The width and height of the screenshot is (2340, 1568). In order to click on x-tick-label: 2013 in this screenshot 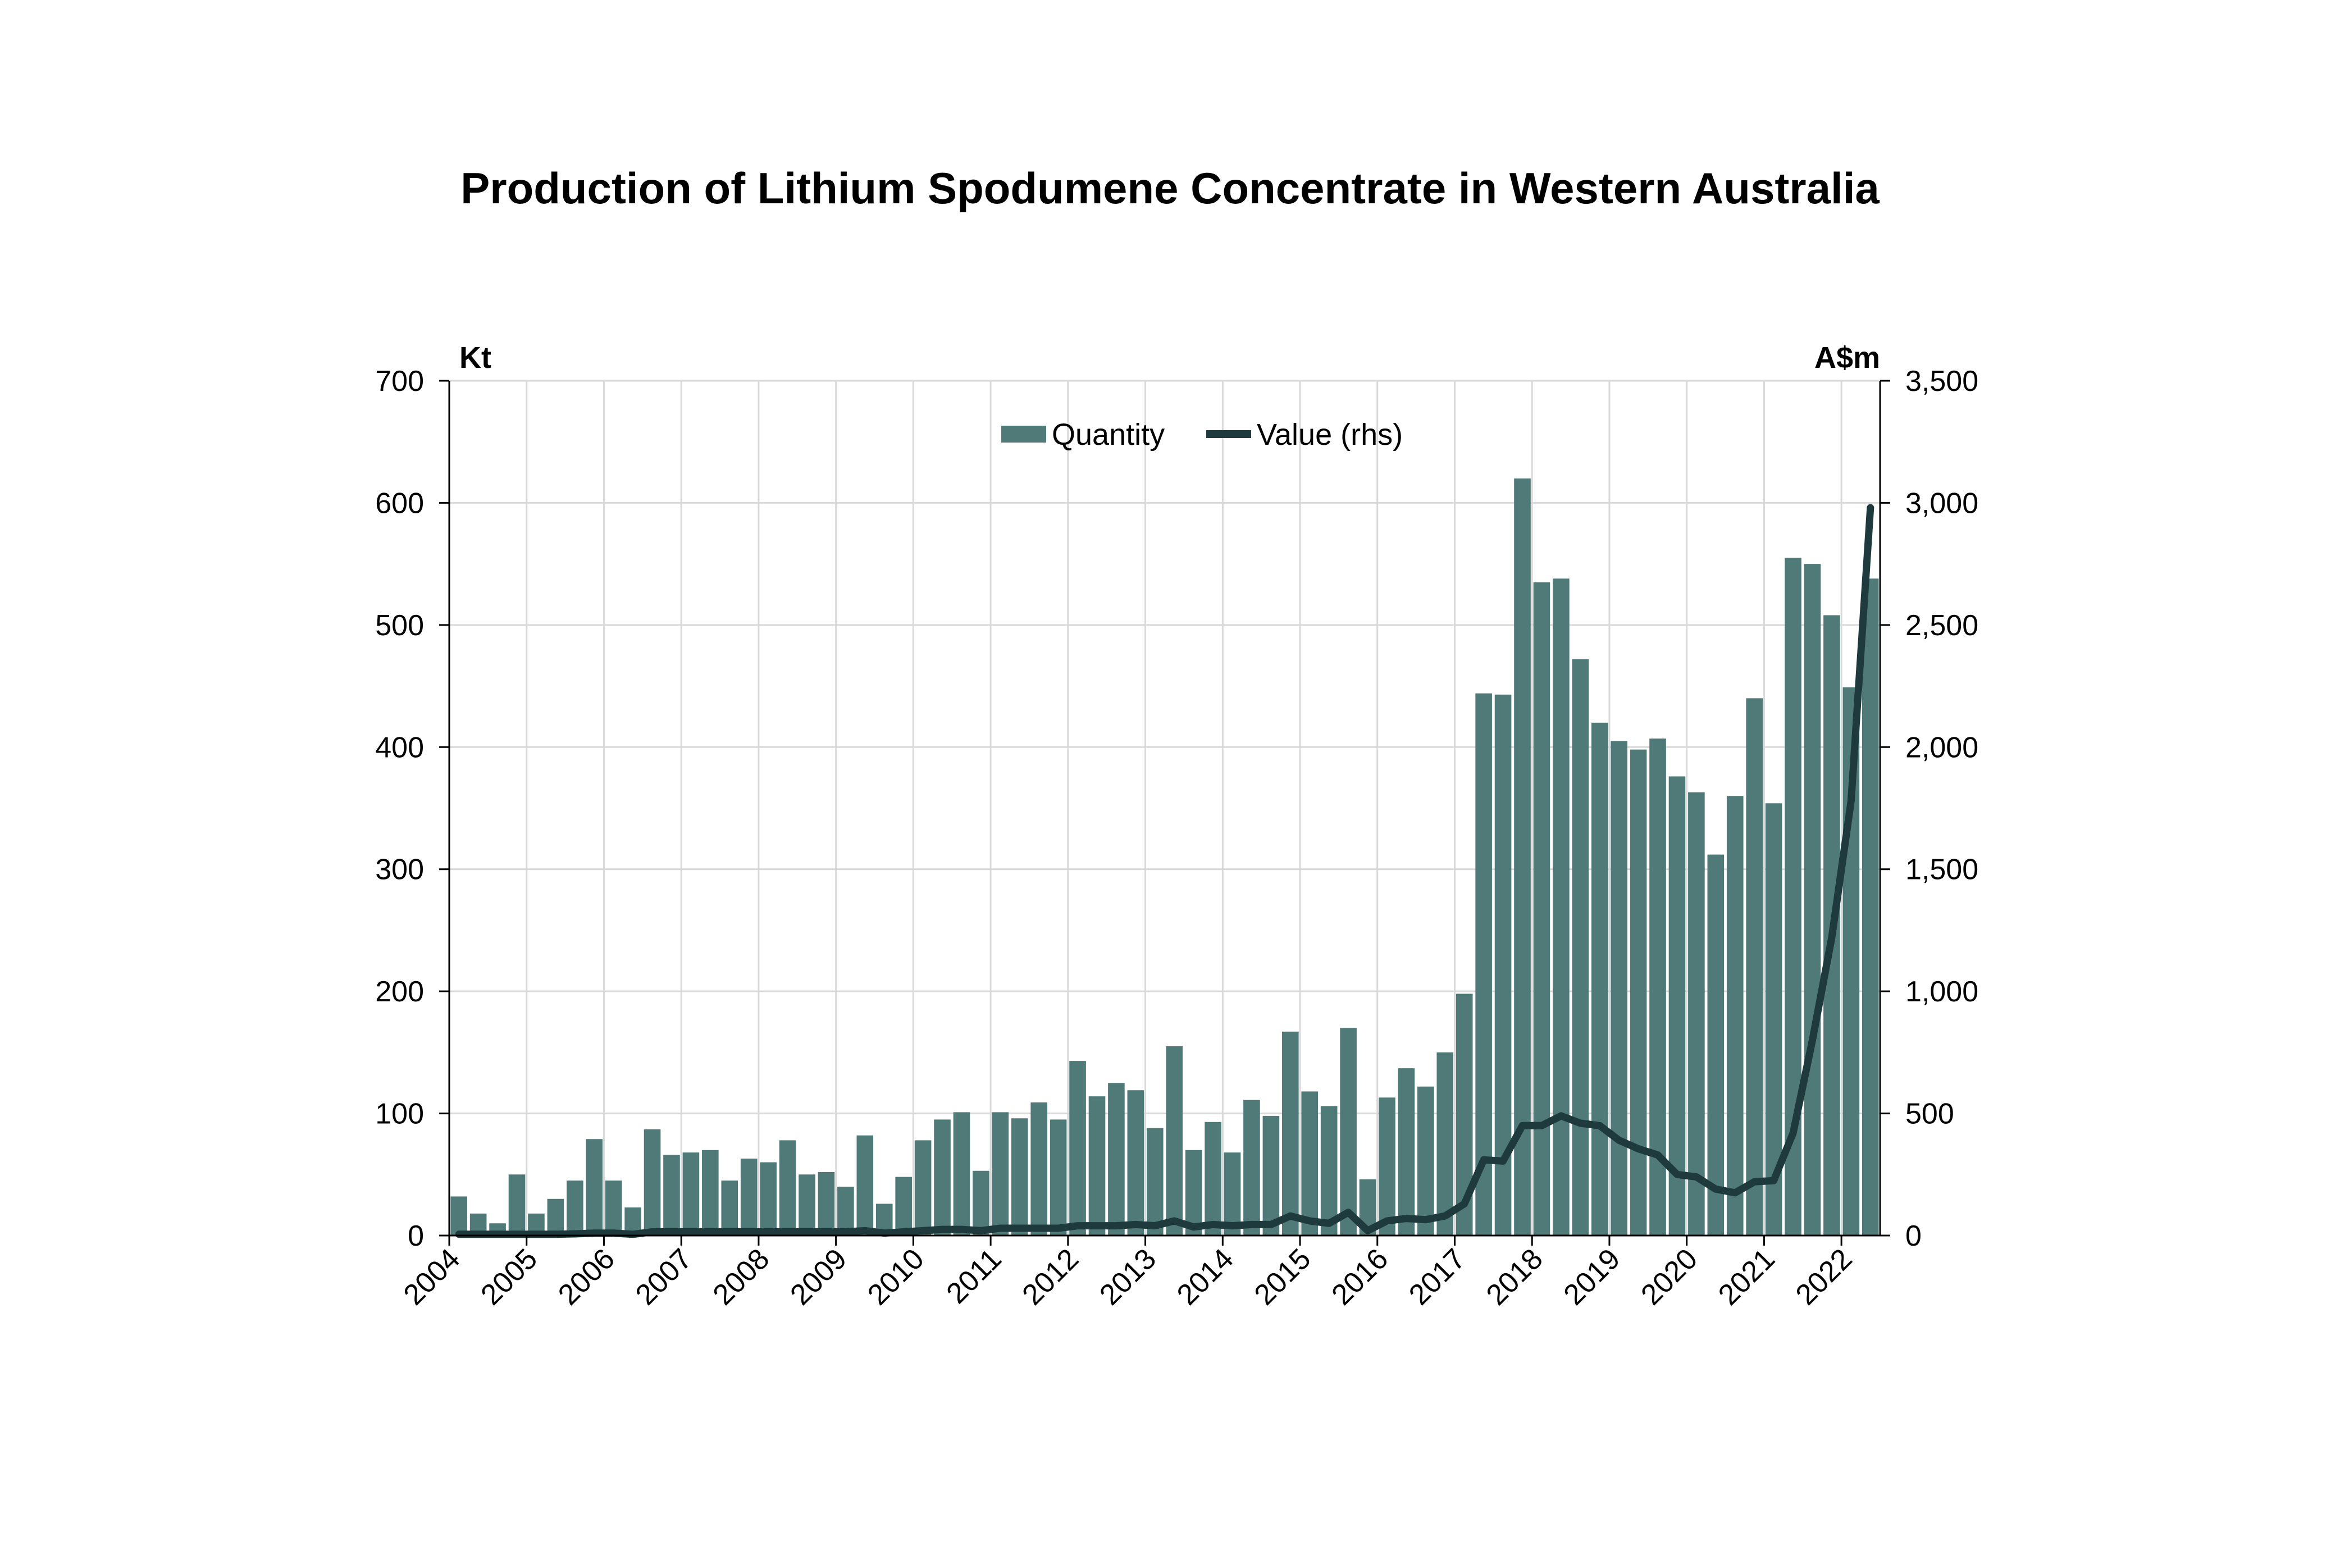, I will do `click(1127, 1276)`.